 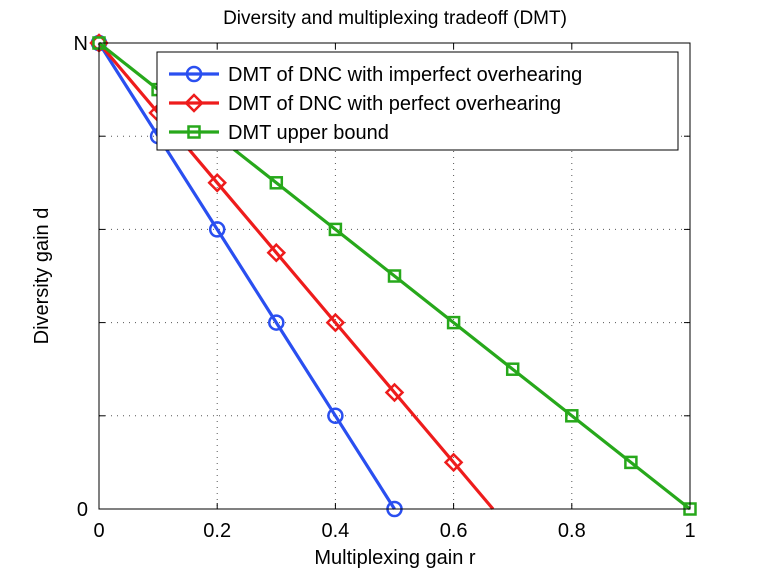 I want to click on x-tick-label: 0.8, so click(x=572, y=531).